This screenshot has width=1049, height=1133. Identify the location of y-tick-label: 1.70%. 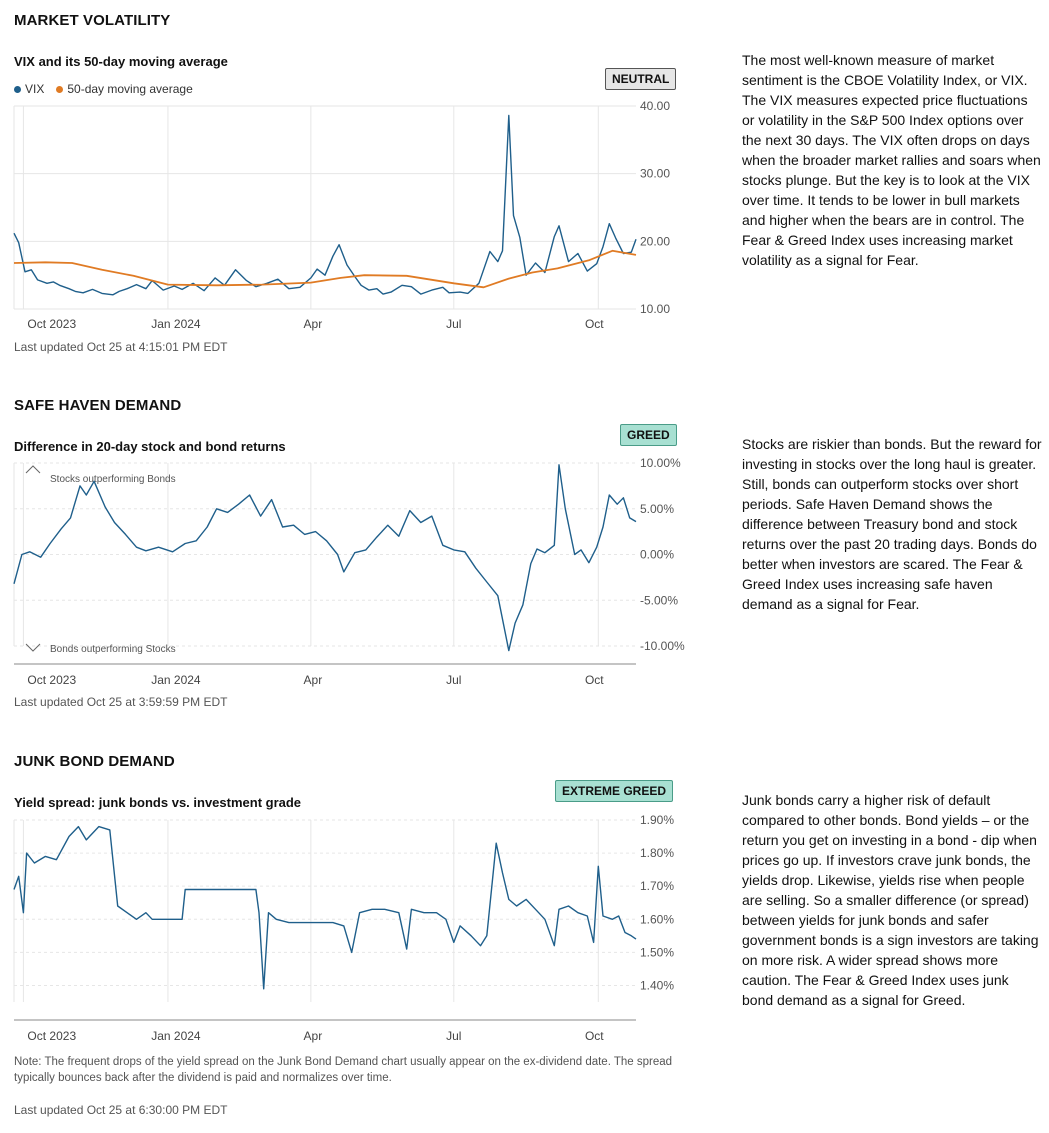
(657, 886).